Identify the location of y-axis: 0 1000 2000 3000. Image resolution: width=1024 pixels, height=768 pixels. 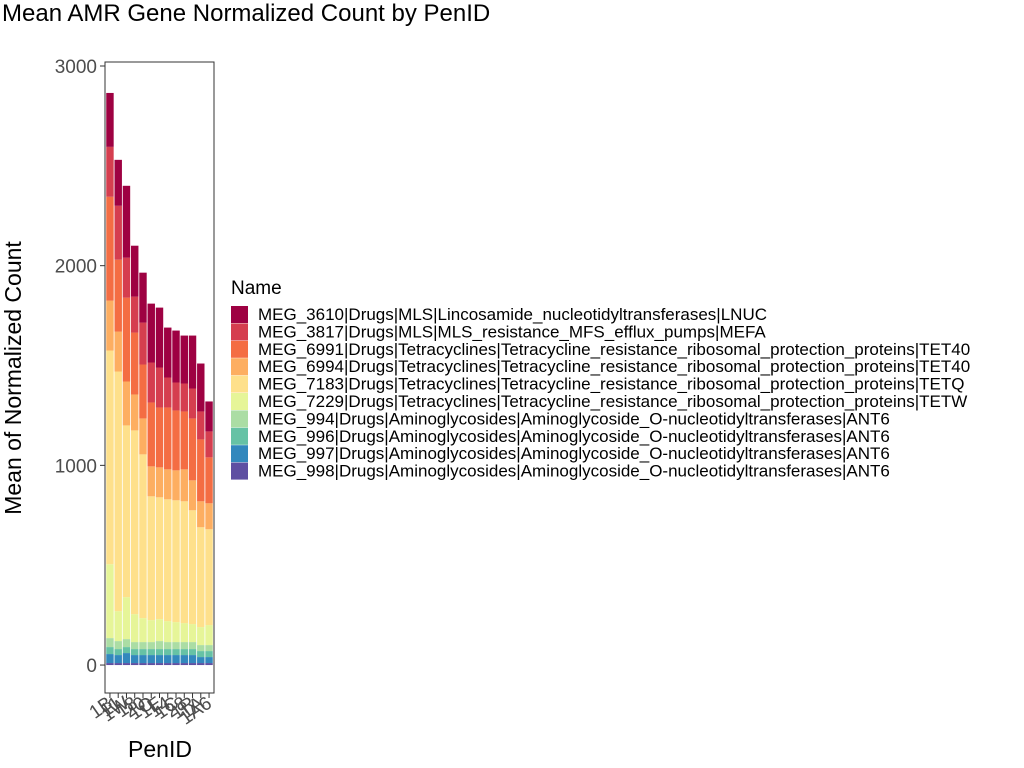
(80, 367).